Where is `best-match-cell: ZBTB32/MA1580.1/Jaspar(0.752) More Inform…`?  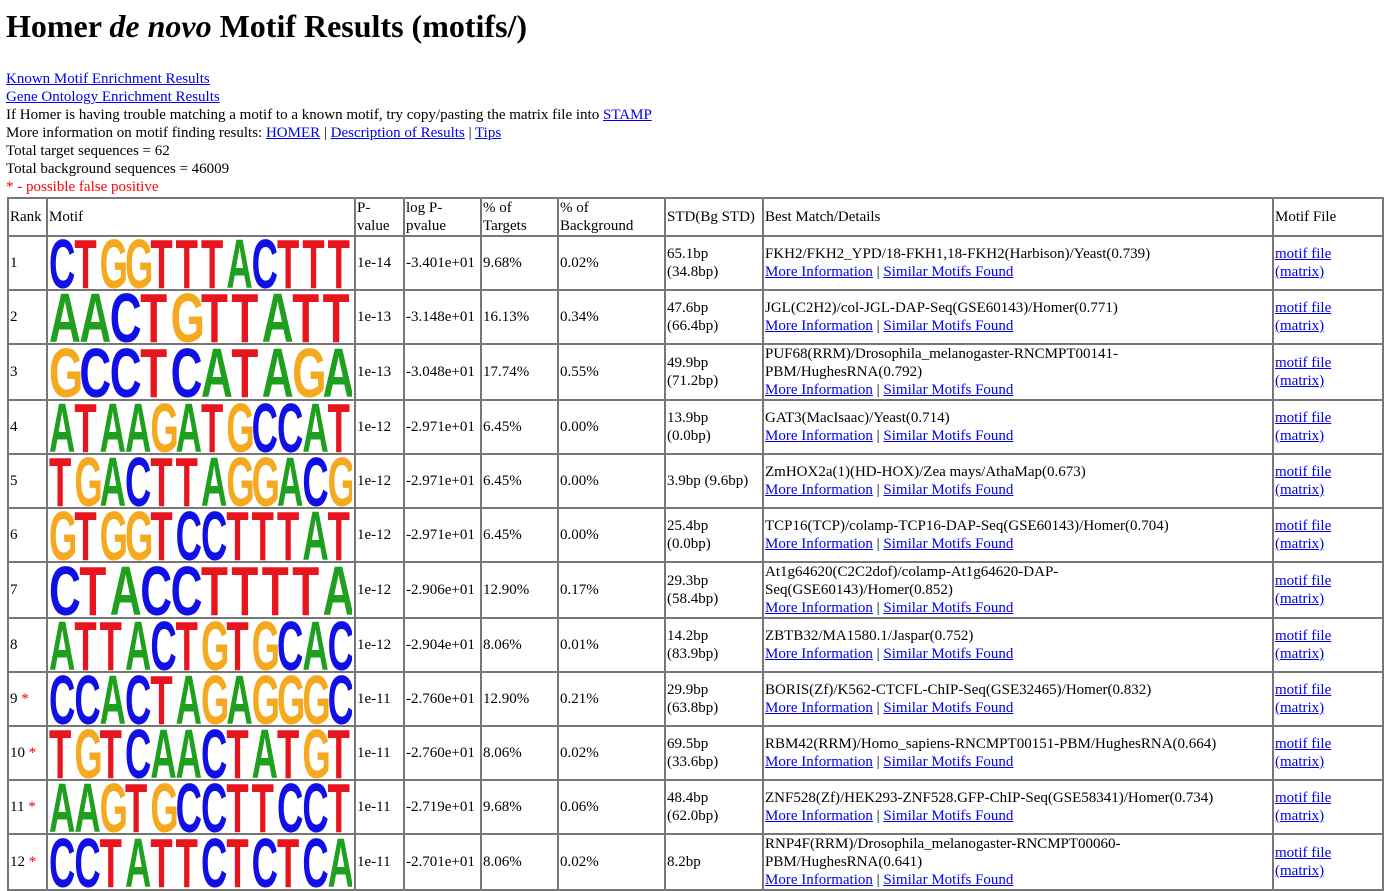 best-match-cell: ZBTB32/MA1580.1/Jaspar(0.752) More Inform… is located at coordinates (1018, 645).